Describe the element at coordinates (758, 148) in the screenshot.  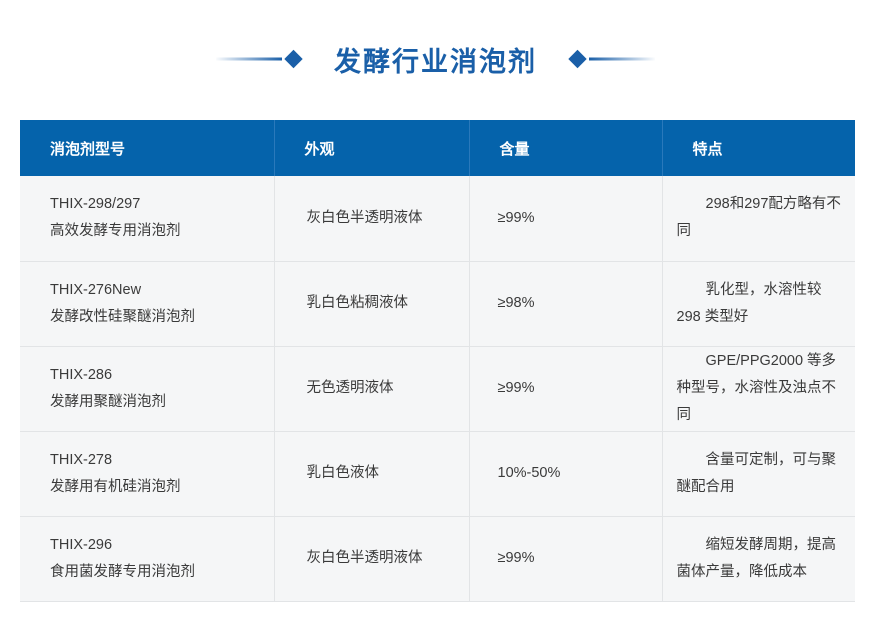
I see `column-header-feature: 特点` at that location.